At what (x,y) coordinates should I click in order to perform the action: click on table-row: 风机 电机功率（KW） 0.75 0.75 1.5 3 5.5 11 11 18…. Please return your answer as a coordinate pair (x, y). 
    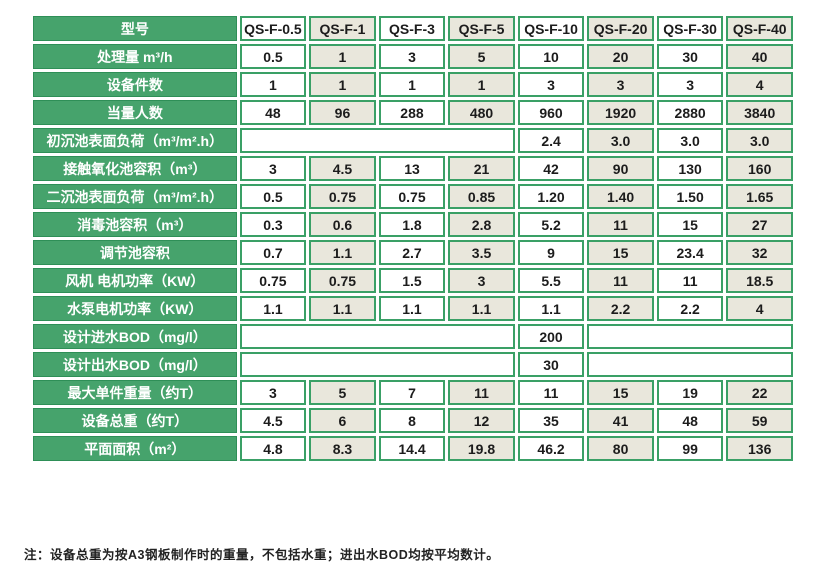
    Looking at the image, I should click on (413, 280).